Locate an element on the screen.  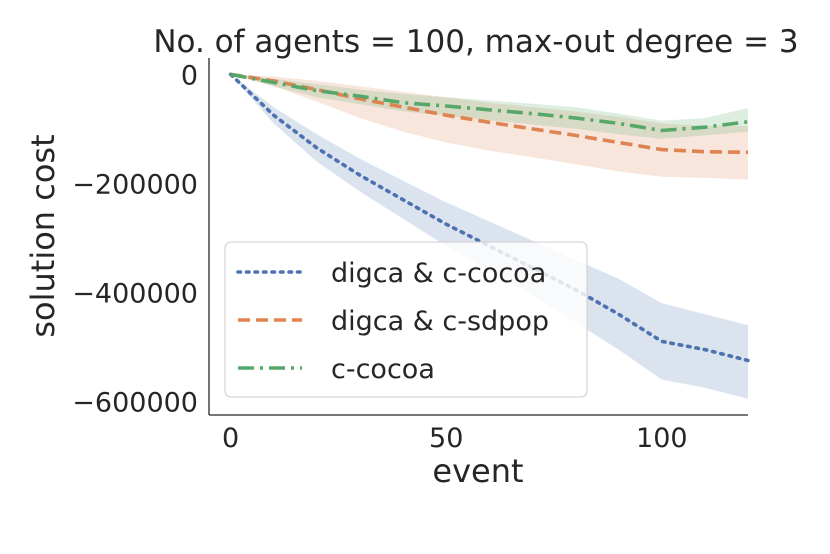
band-c-cocoa is located at coordinates (489, 106).